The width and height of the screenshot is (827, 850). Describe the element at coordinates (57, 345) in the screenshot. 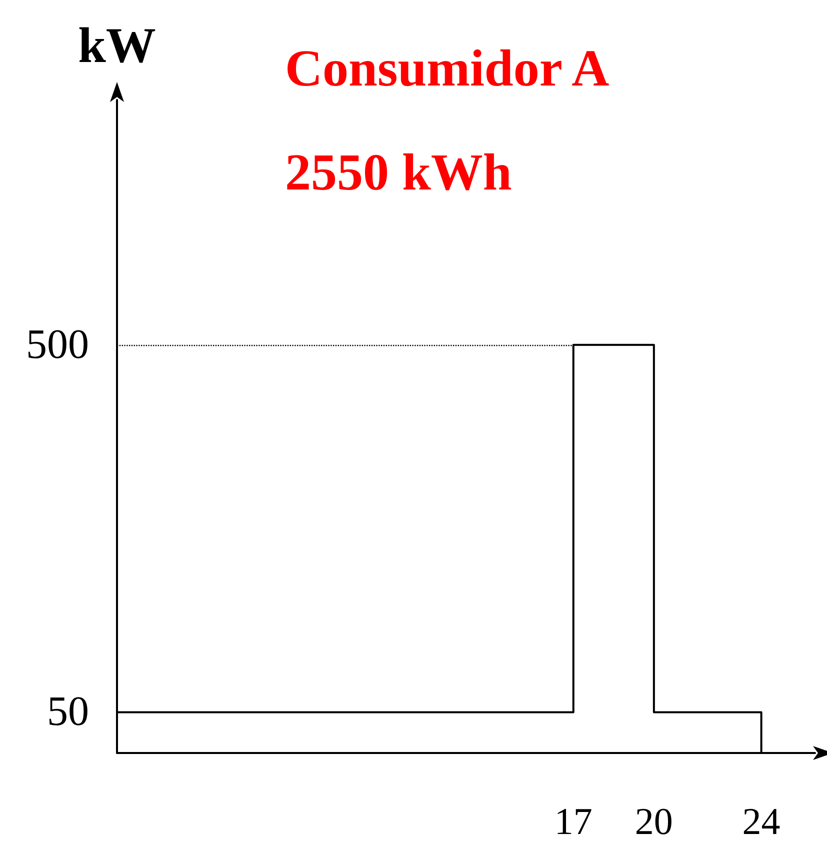

I see `y-tick-label: 500` at that location.